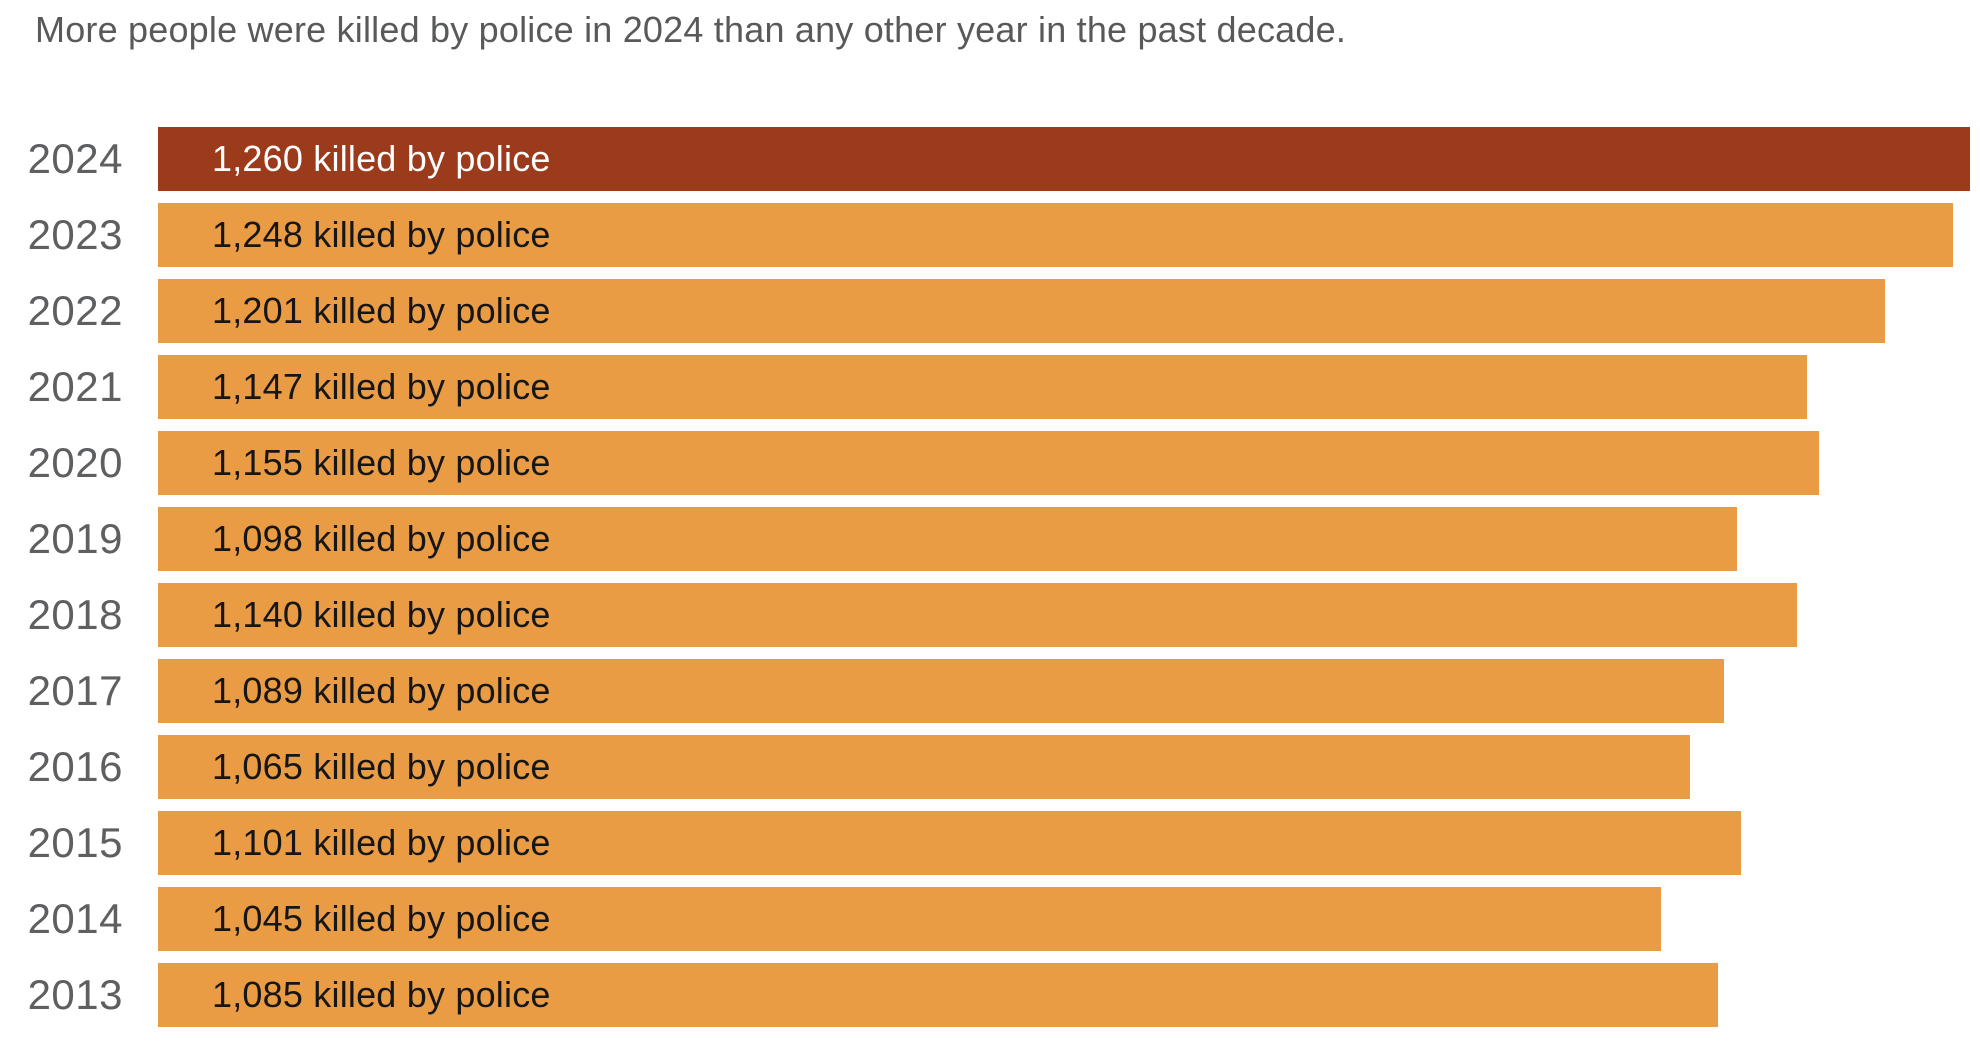 Image resolution: width=1980 pixels, height=1048 pixels. I want to click on chart-row: 2020 1,155 killed by police, so click(990, 463).